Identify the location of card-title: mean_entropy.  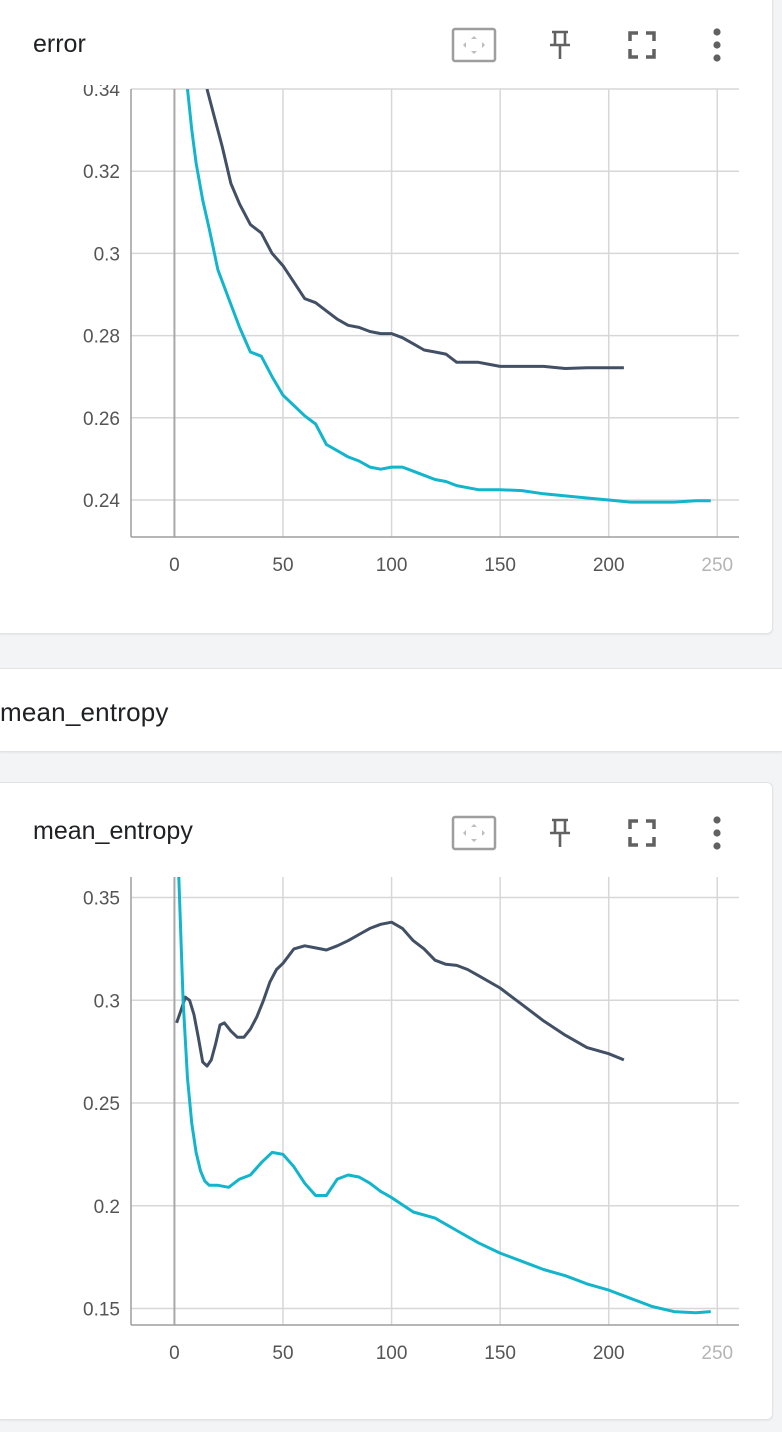
(113, 831).